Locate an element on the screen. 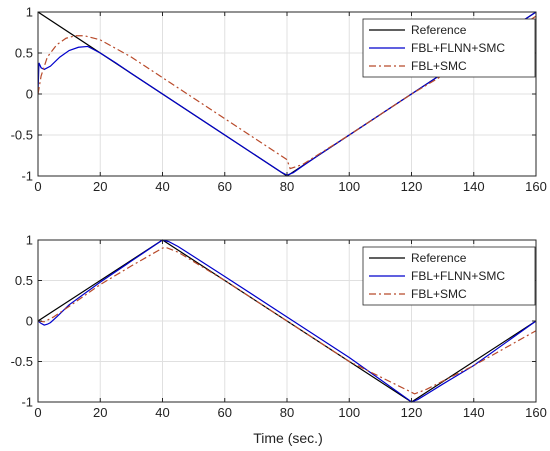  x-axis-label: Time (sec.) is located at coordinates (287, 438).